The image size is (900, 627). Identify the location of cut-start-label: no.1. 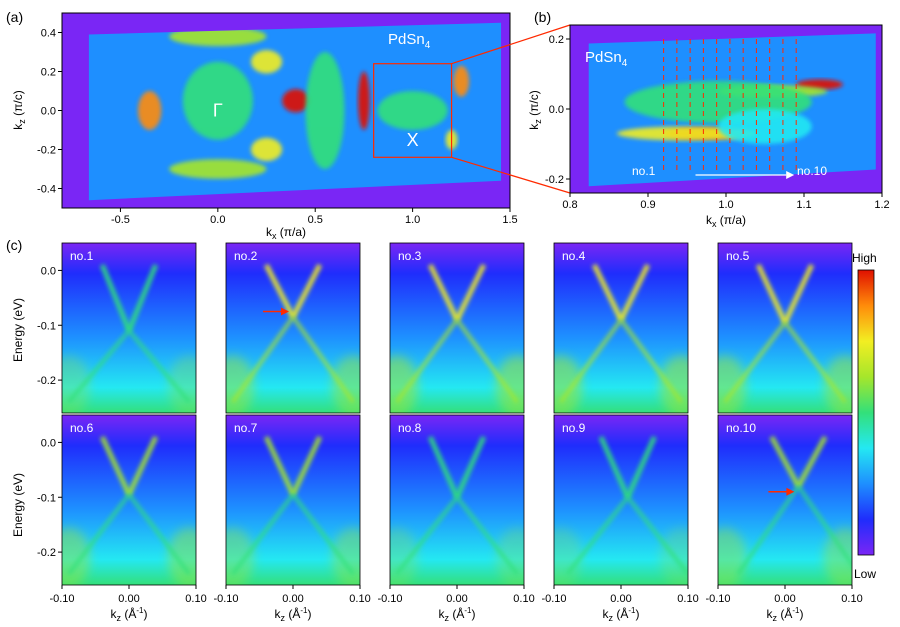
(644, 171).